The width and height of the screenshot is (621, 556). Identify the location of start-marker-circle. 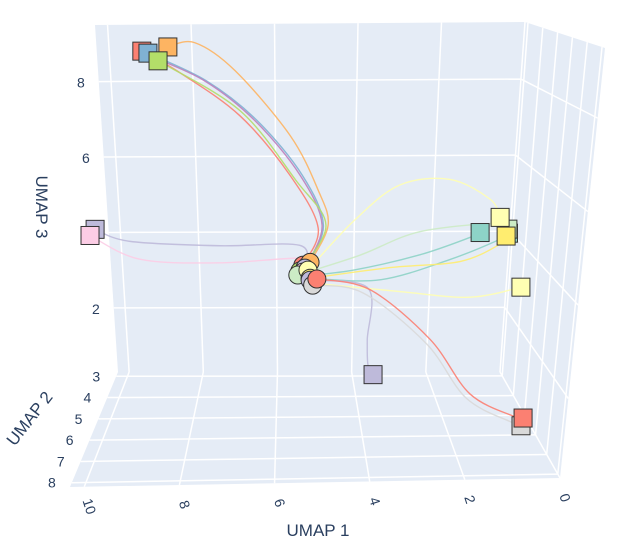
(317, 279).